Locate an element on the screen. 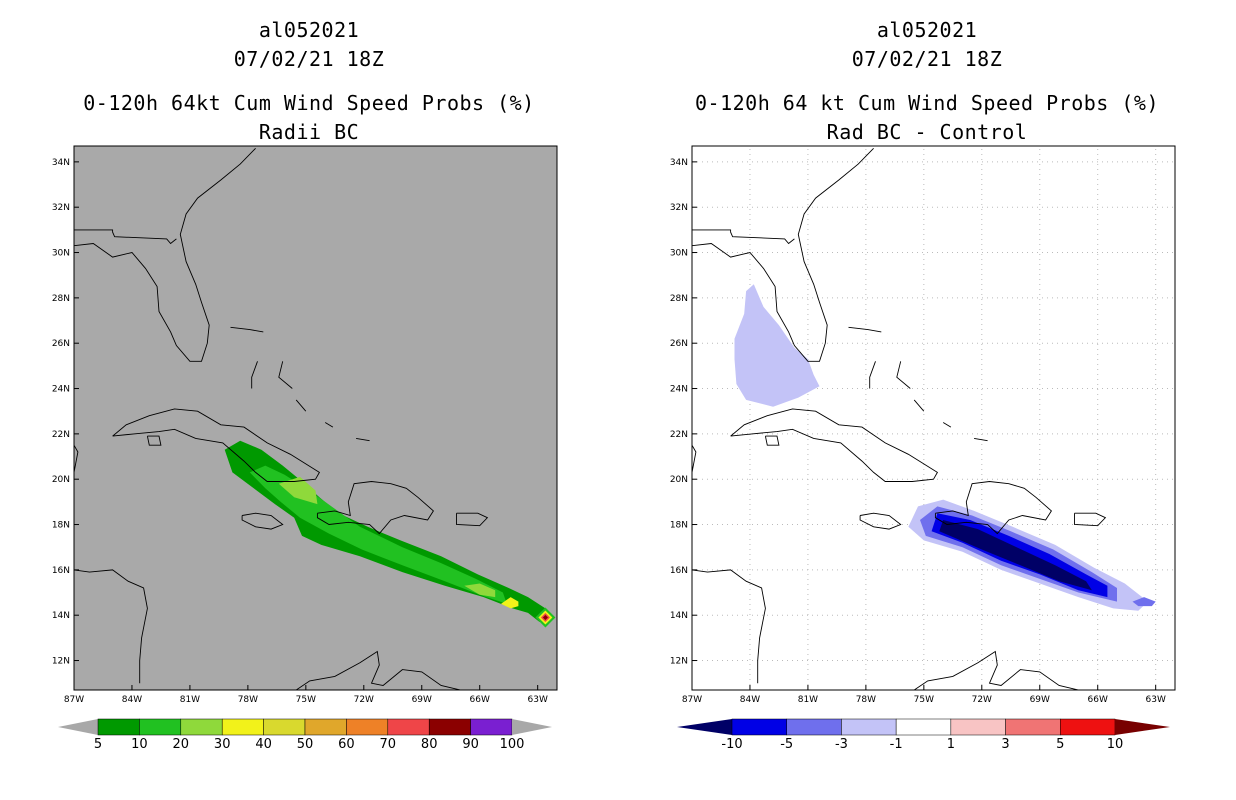 The image size is (1236, 800). y-tick-label: 20N is located at coordinates (61, 480).